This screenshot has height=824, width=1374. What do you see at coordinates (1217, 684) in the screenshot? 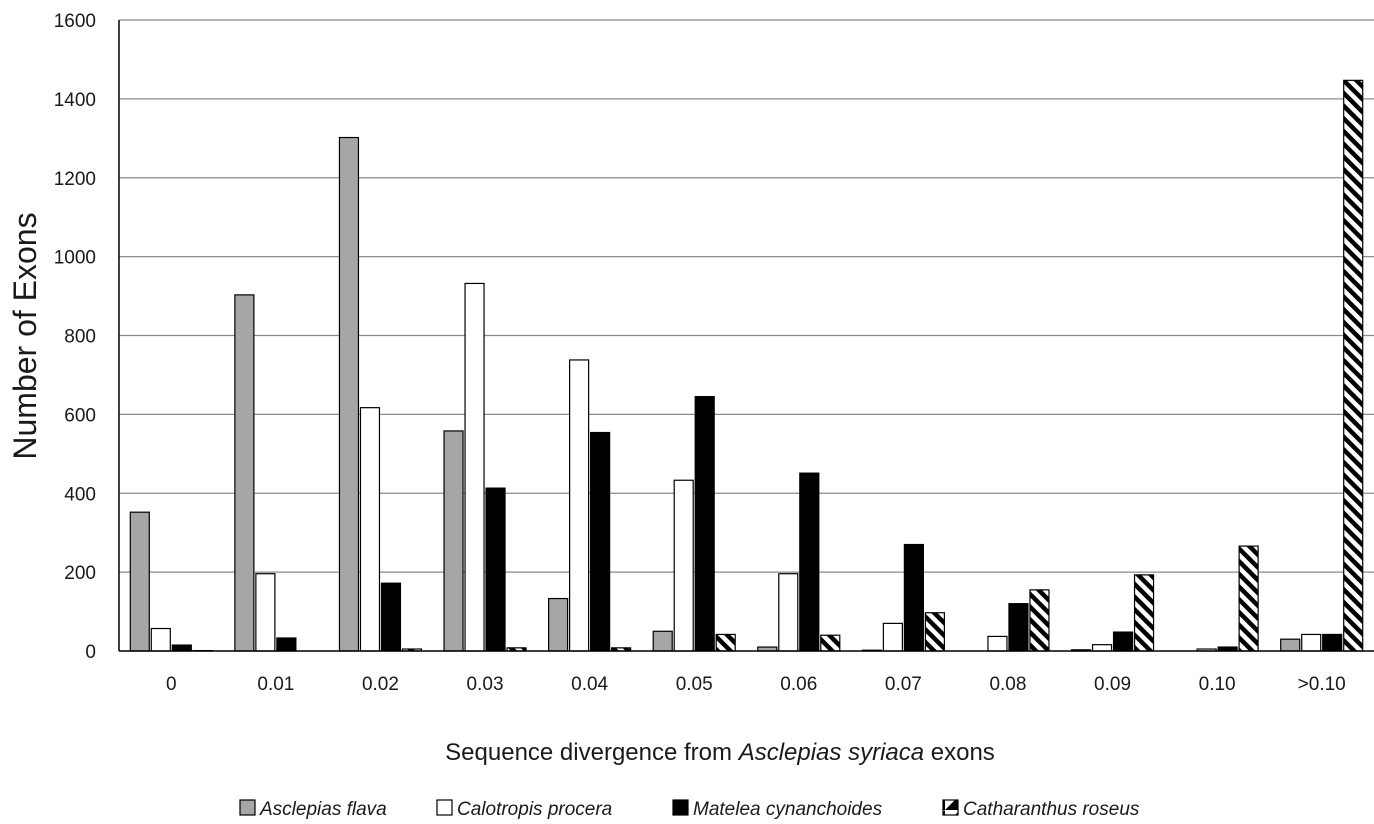
I see `x-tick-label: 0.10` at bounding box center [1217, 684].